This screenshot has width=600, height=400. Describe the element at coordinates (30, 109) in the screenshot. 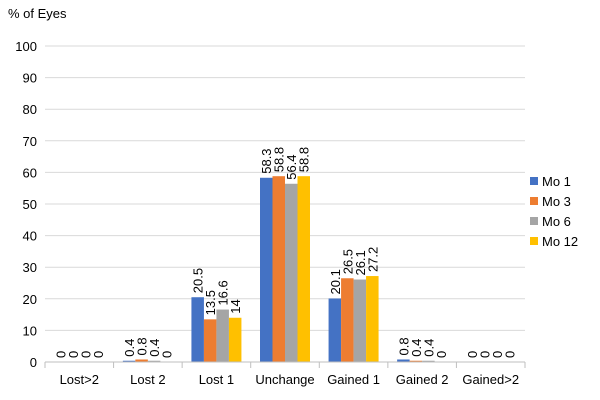

I see `y-tick-label: 80` at that location.